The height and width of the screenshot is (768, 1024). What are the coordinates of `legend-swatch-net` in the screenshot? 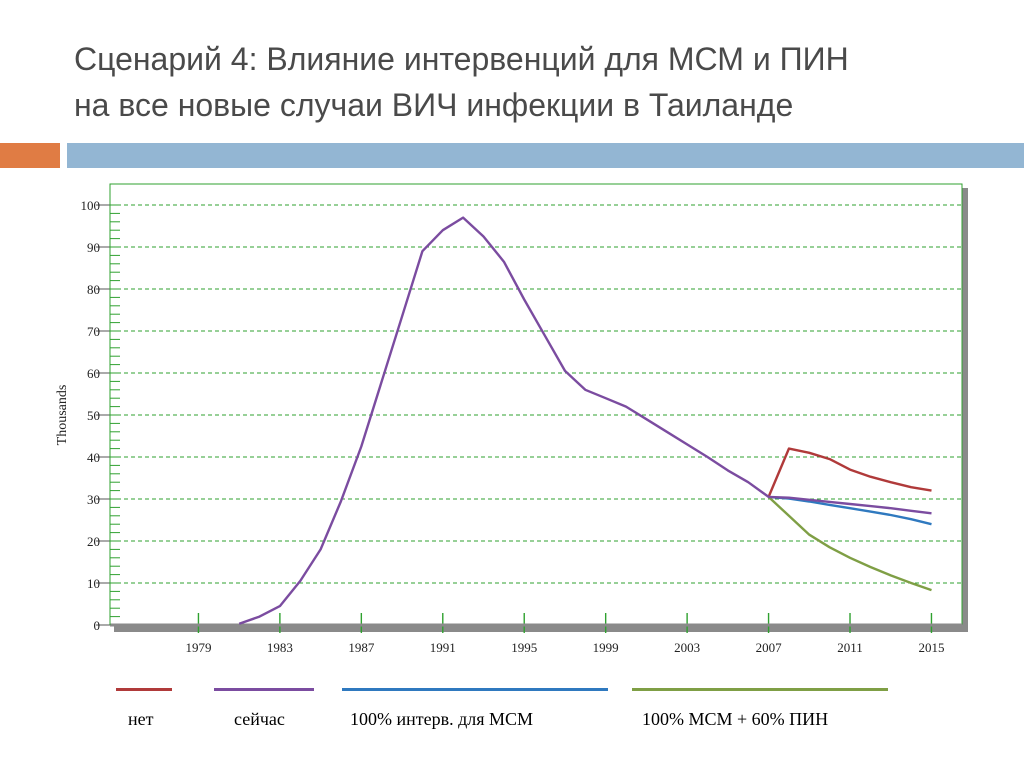 It's located at (144, 689).